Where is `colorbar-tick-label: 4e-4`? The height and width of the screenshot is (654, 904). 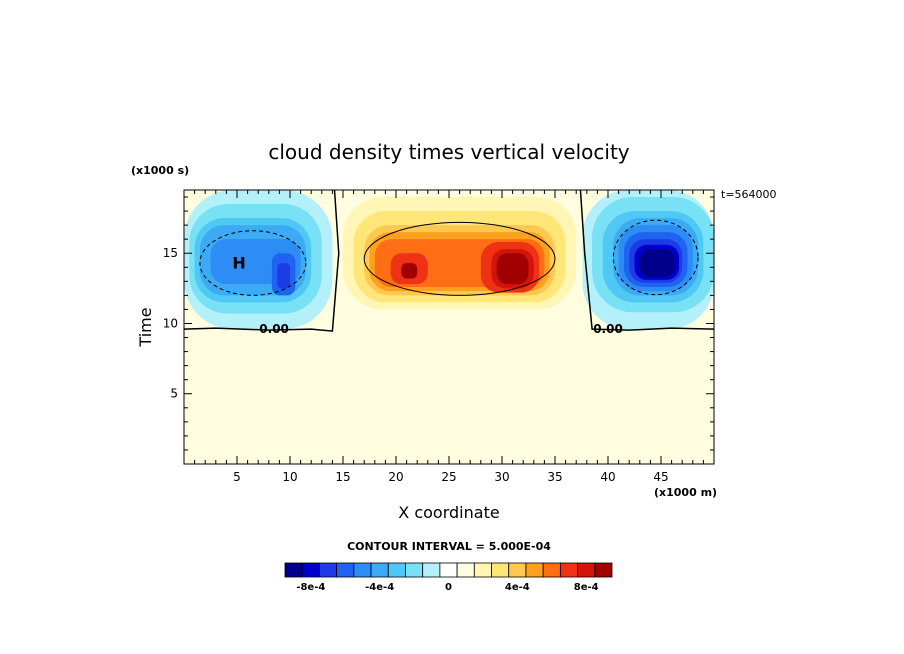
colorbar-tick-label: 4e-4 is located at coordinates (517, 587).